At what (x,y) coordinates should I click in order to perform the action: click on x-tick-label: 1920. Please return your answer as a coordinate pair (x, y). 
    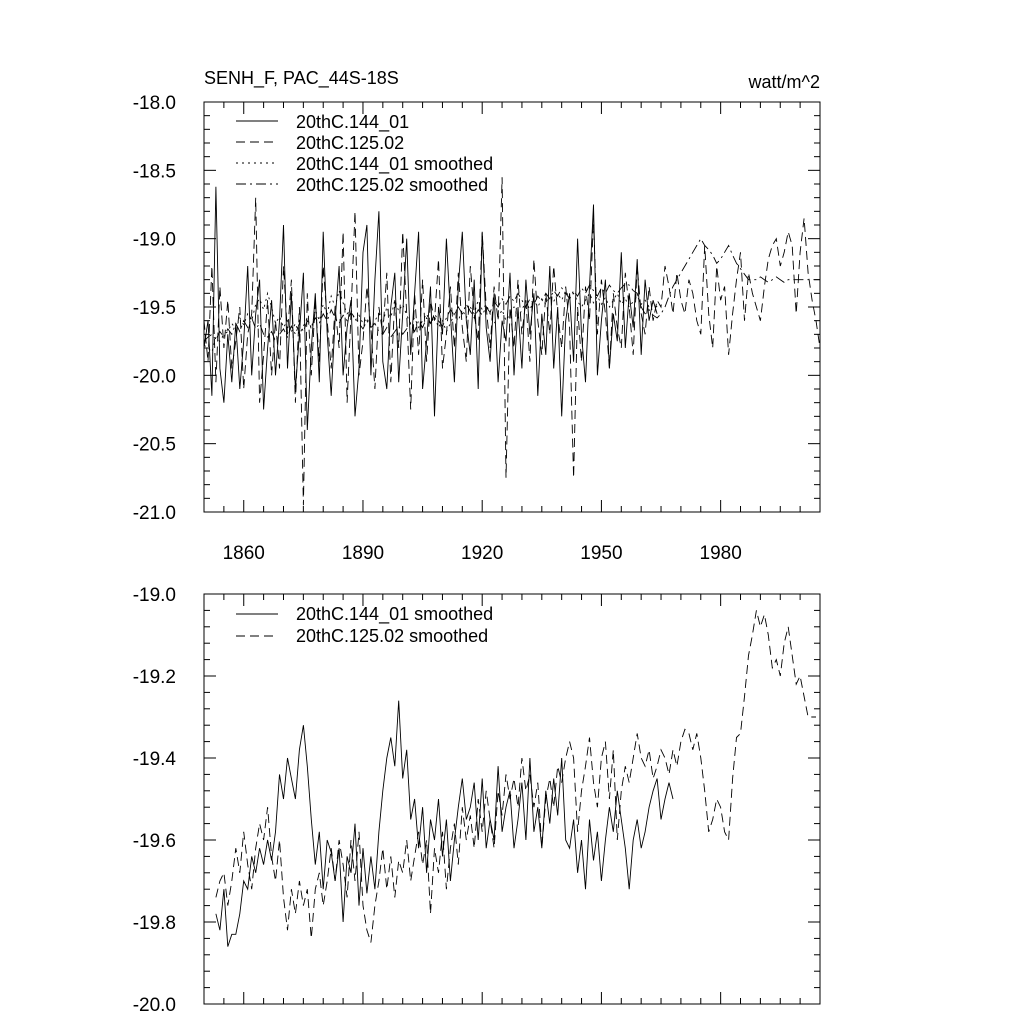
    Looking at the image, I should click on (482, 553).